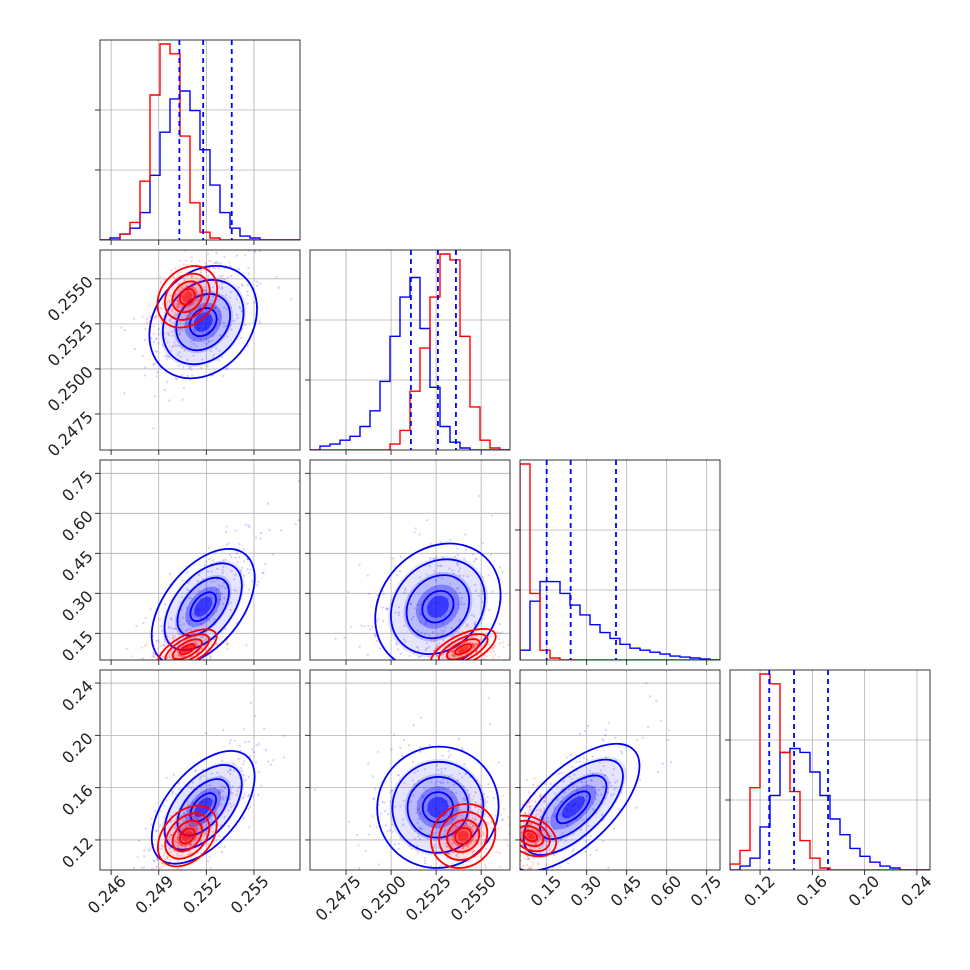 The height and width of the screenshot is (970, 970). Describe the element at coordinates (202, 895) in the screenshot. I see `x-tick-label: 0.252` at that location.